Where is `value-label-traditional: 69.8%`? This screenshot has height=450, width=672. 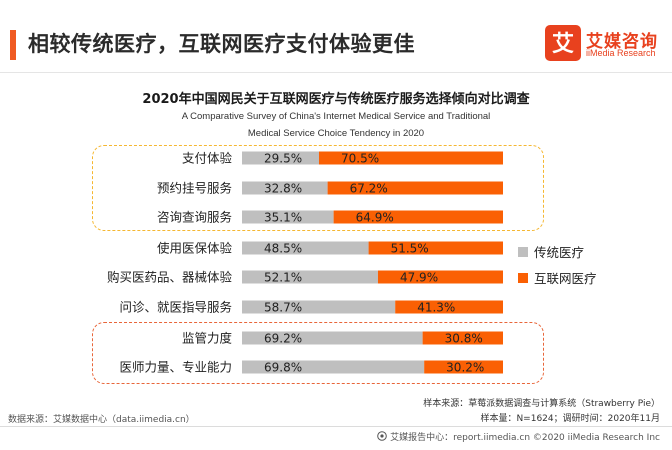
value-label-traditional: 69.8% is located at coordinates (283, 368).